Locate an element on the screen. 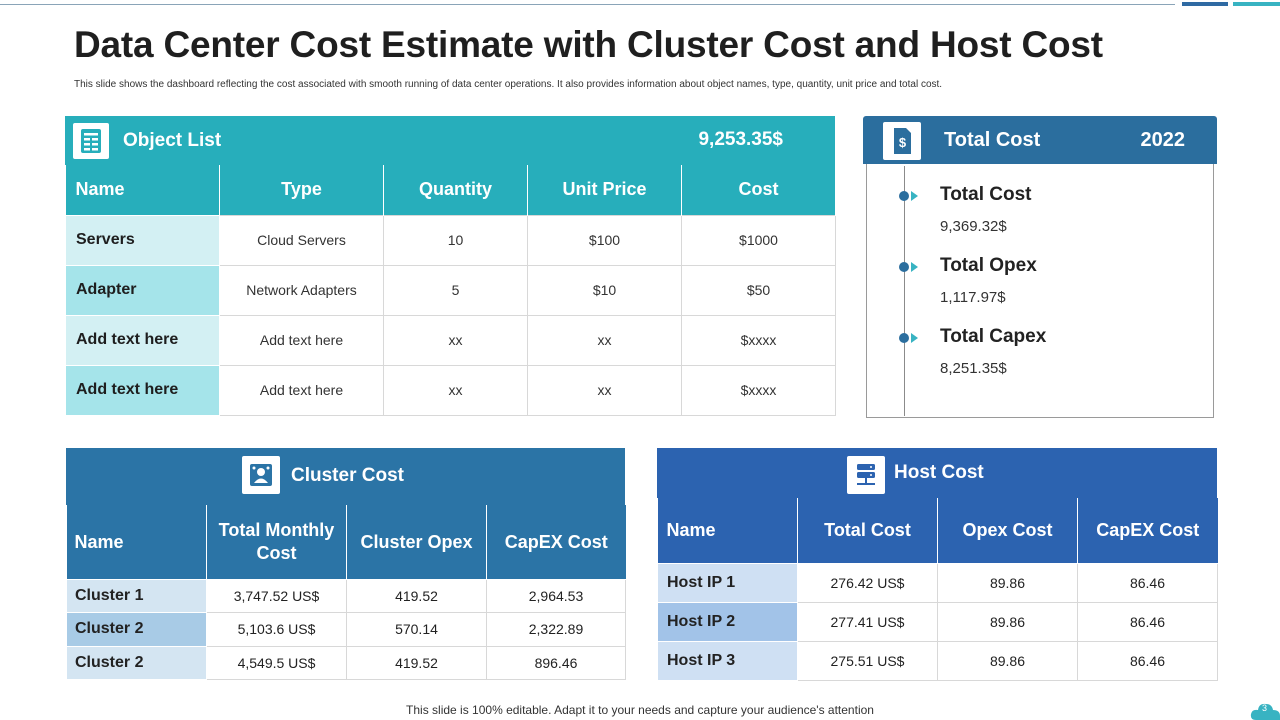  table-cell: 275.51 US$ is located at coordinates (867, 660).